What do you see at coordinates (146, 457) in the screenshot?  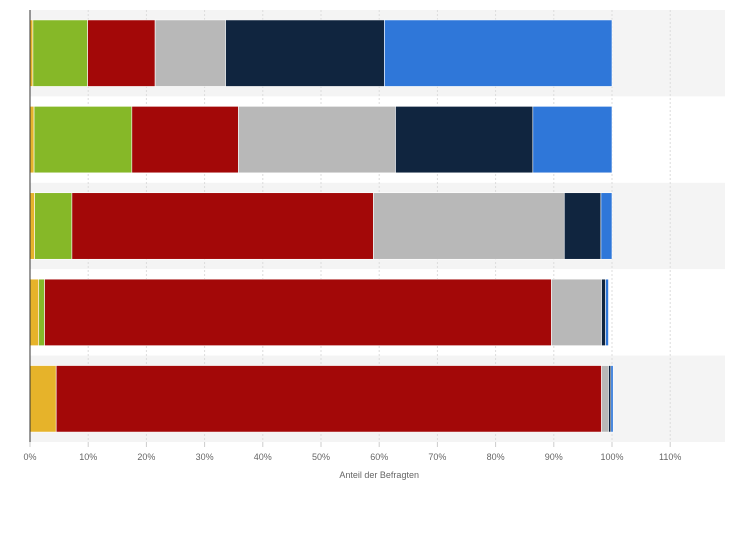 I see `x-tick-label: 20%` at bounding box center [146, 457].